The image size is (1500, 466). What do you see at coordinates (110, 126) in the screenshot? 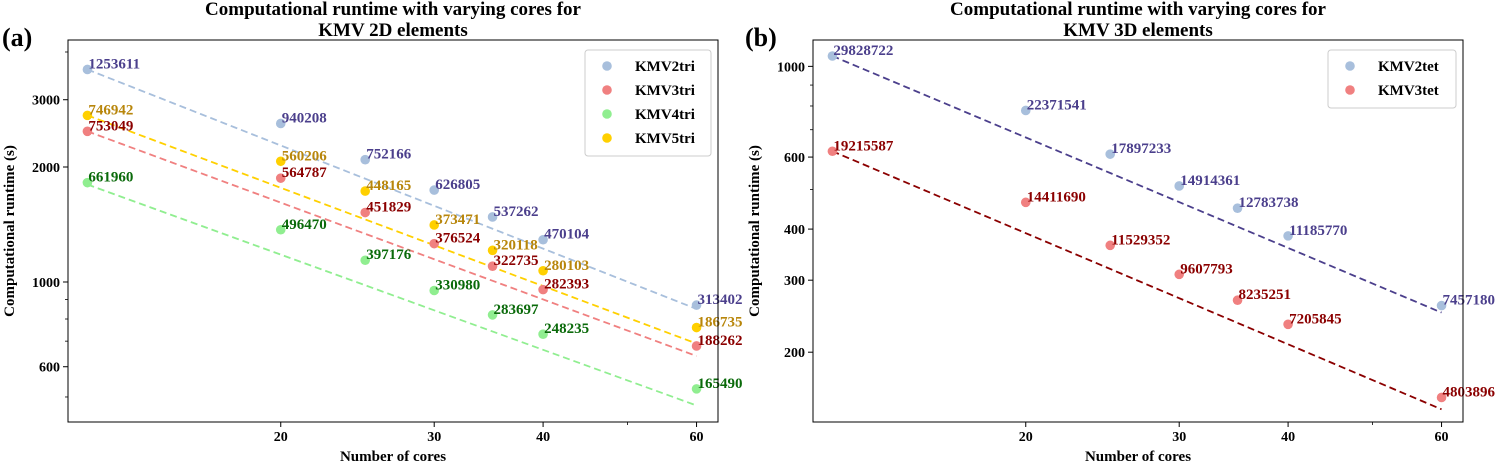
I see `data-label: 753049` at bounding box center [110, 126].